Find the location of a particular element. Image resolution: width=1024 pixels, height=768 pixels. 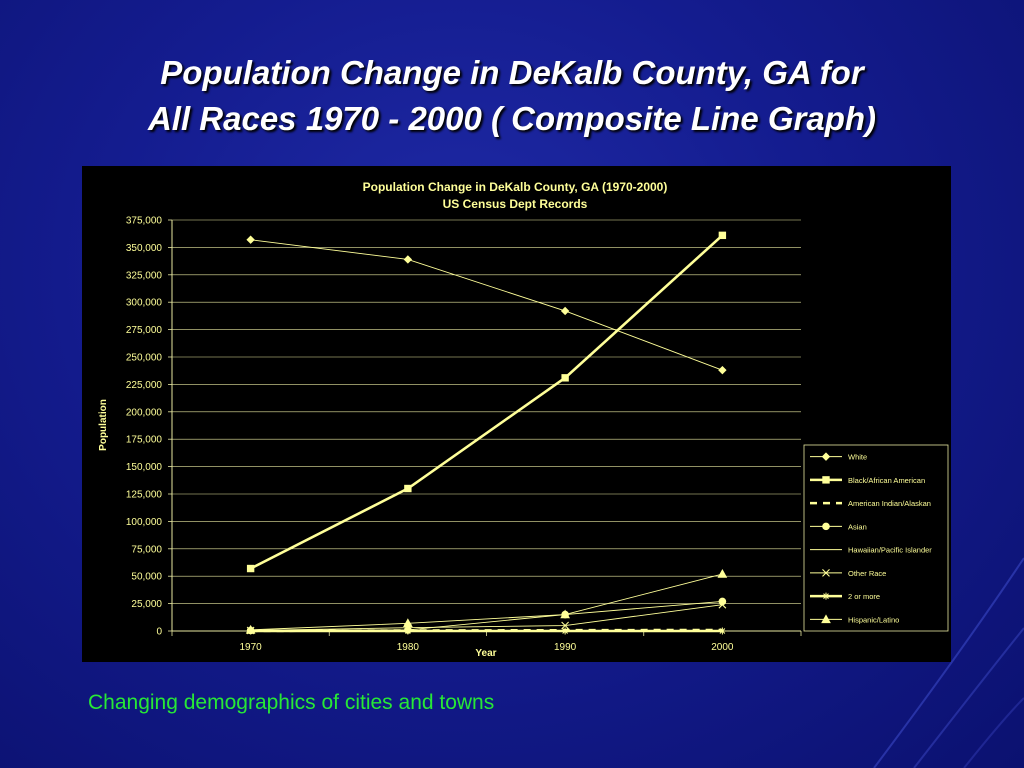

series-white is located at coordinates (486, 305).